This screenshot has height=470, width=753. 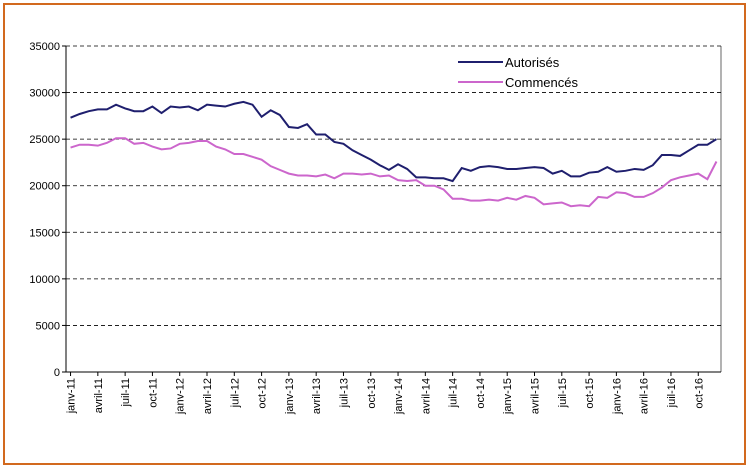 I want to click on x-tick-label: avril-16, so click(x=645, y=396).